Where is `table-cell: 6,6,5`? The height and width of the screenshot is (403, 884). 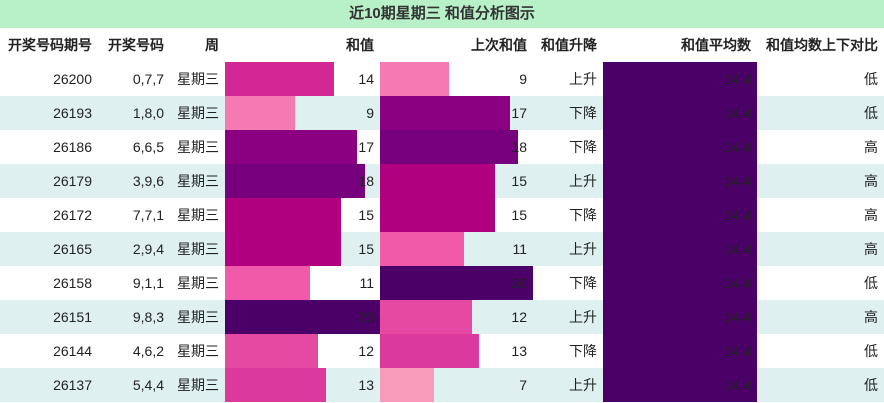 table-cell: 6,6,5 is located at coordinates (148, 147).